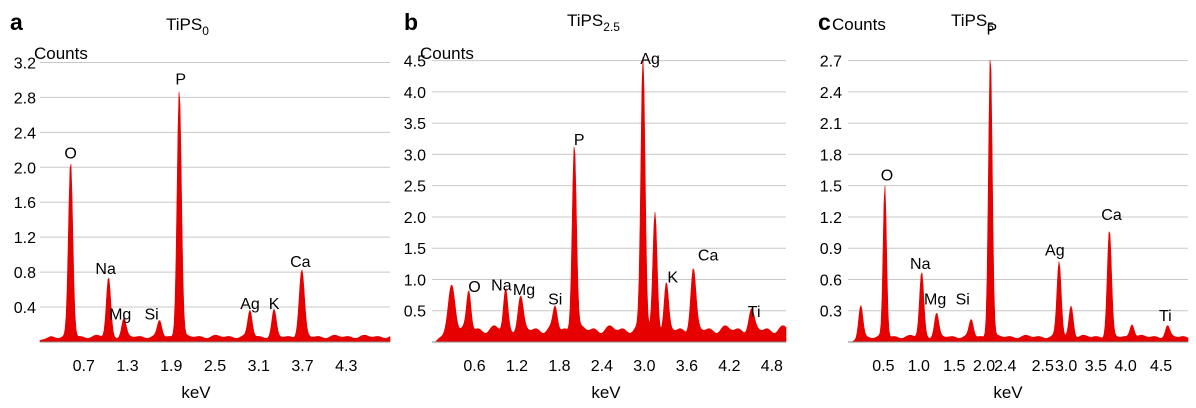  Describe the element at coordinates (25, 63) in the screenshot. I see `y-tick-label-7: 3.2` at that location.